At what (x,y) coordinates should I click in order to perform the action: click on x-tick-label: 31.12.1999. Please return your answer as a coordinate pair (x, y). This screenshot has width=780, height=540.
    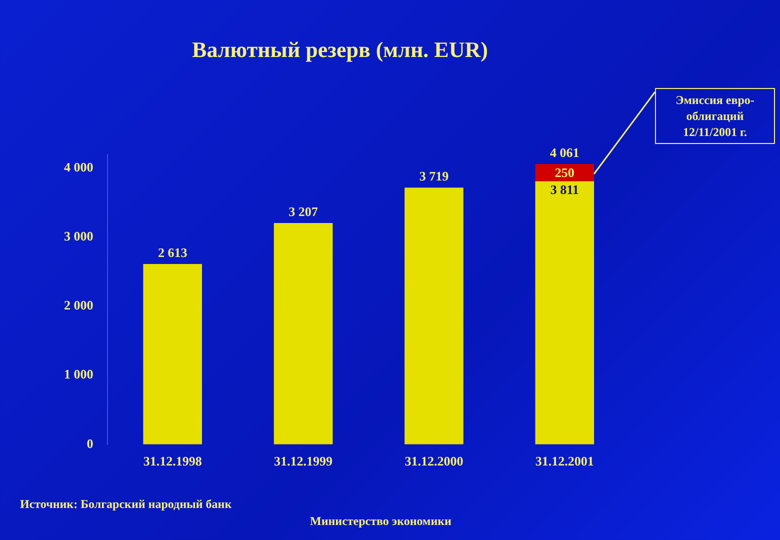
    Looking at the image, I should click on (304, 461).